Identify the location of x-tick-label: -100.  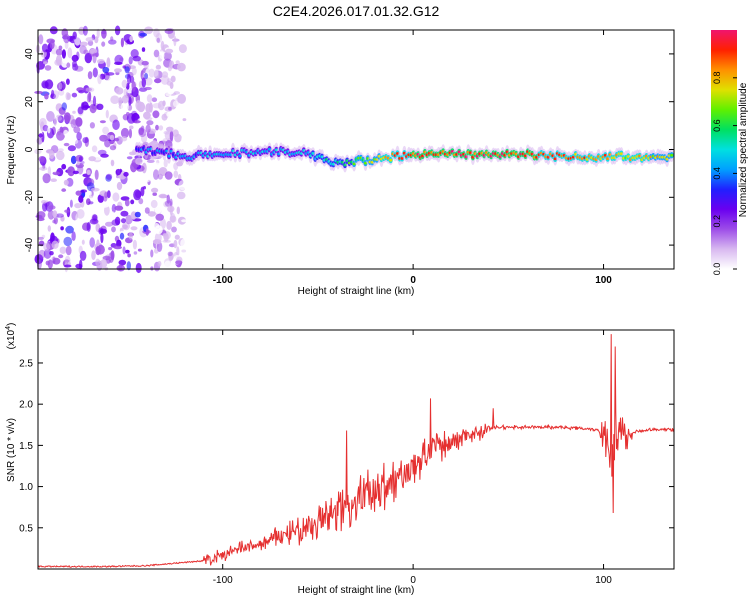
(223, 280).